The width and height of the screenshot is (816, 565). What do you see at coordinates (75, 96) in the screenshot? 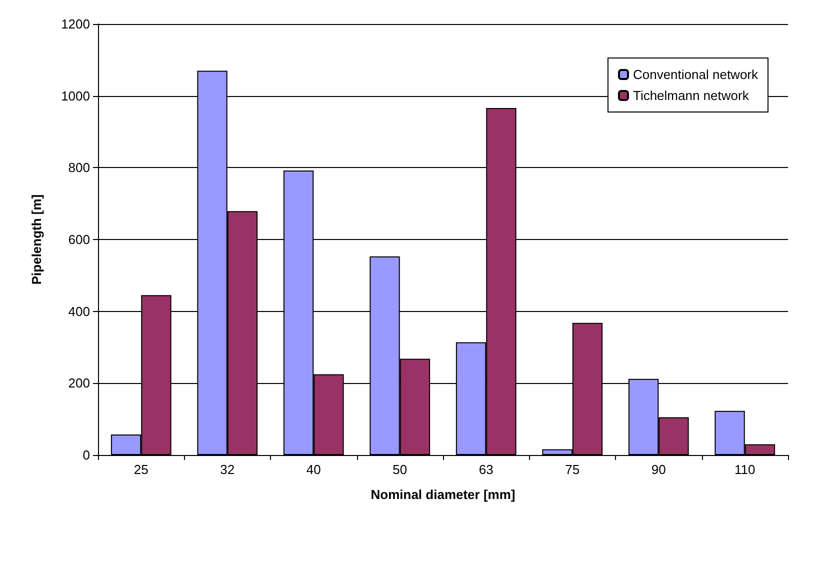
I see `y-tick-label: 1000` at bounding box center [75, 96].